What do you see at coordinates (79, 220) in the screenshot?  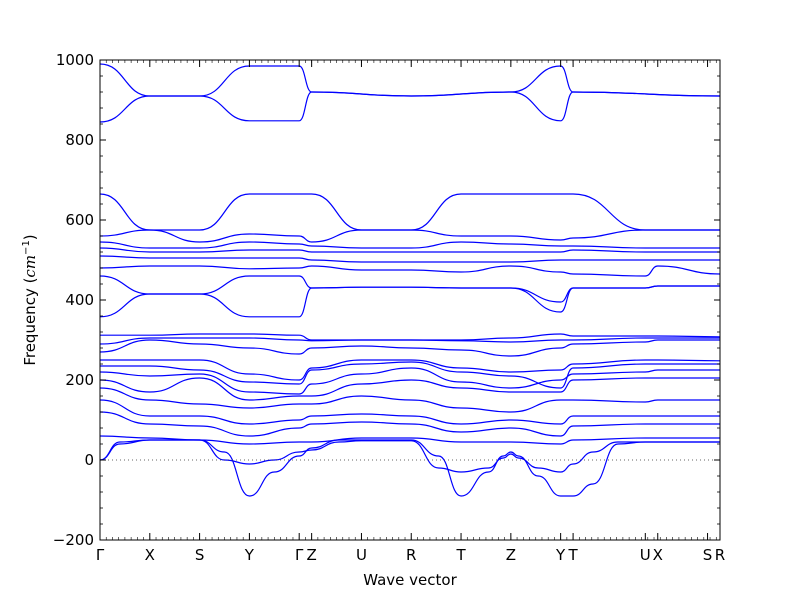 I see `y-tick-label: 600` at bounding box center [79, 220].